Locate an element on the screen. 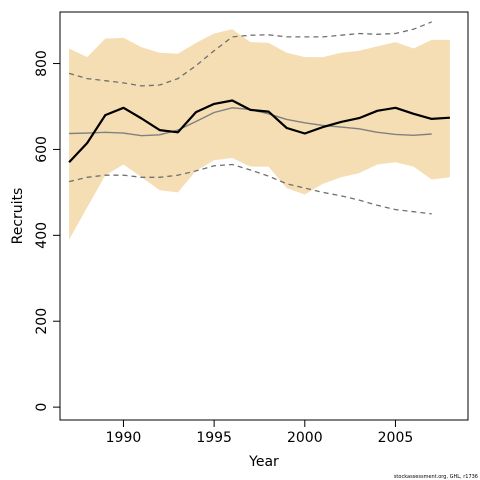 The image size is (480, 480). x-tick-label: 1995 is located at coordinates (214, 438).